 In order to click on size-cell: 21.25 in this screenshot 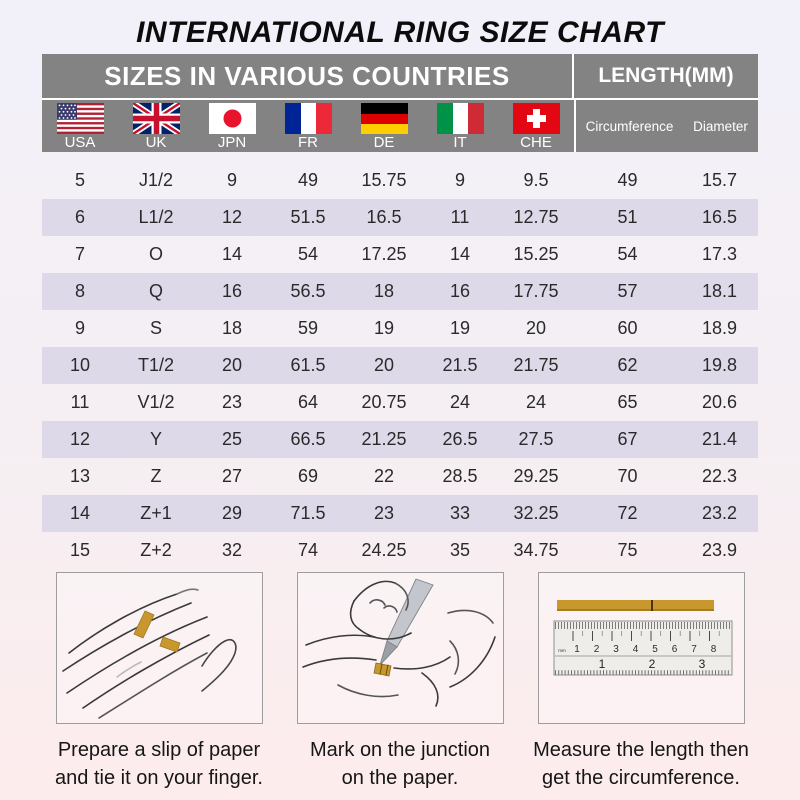, I will do `click(384, 439)`.